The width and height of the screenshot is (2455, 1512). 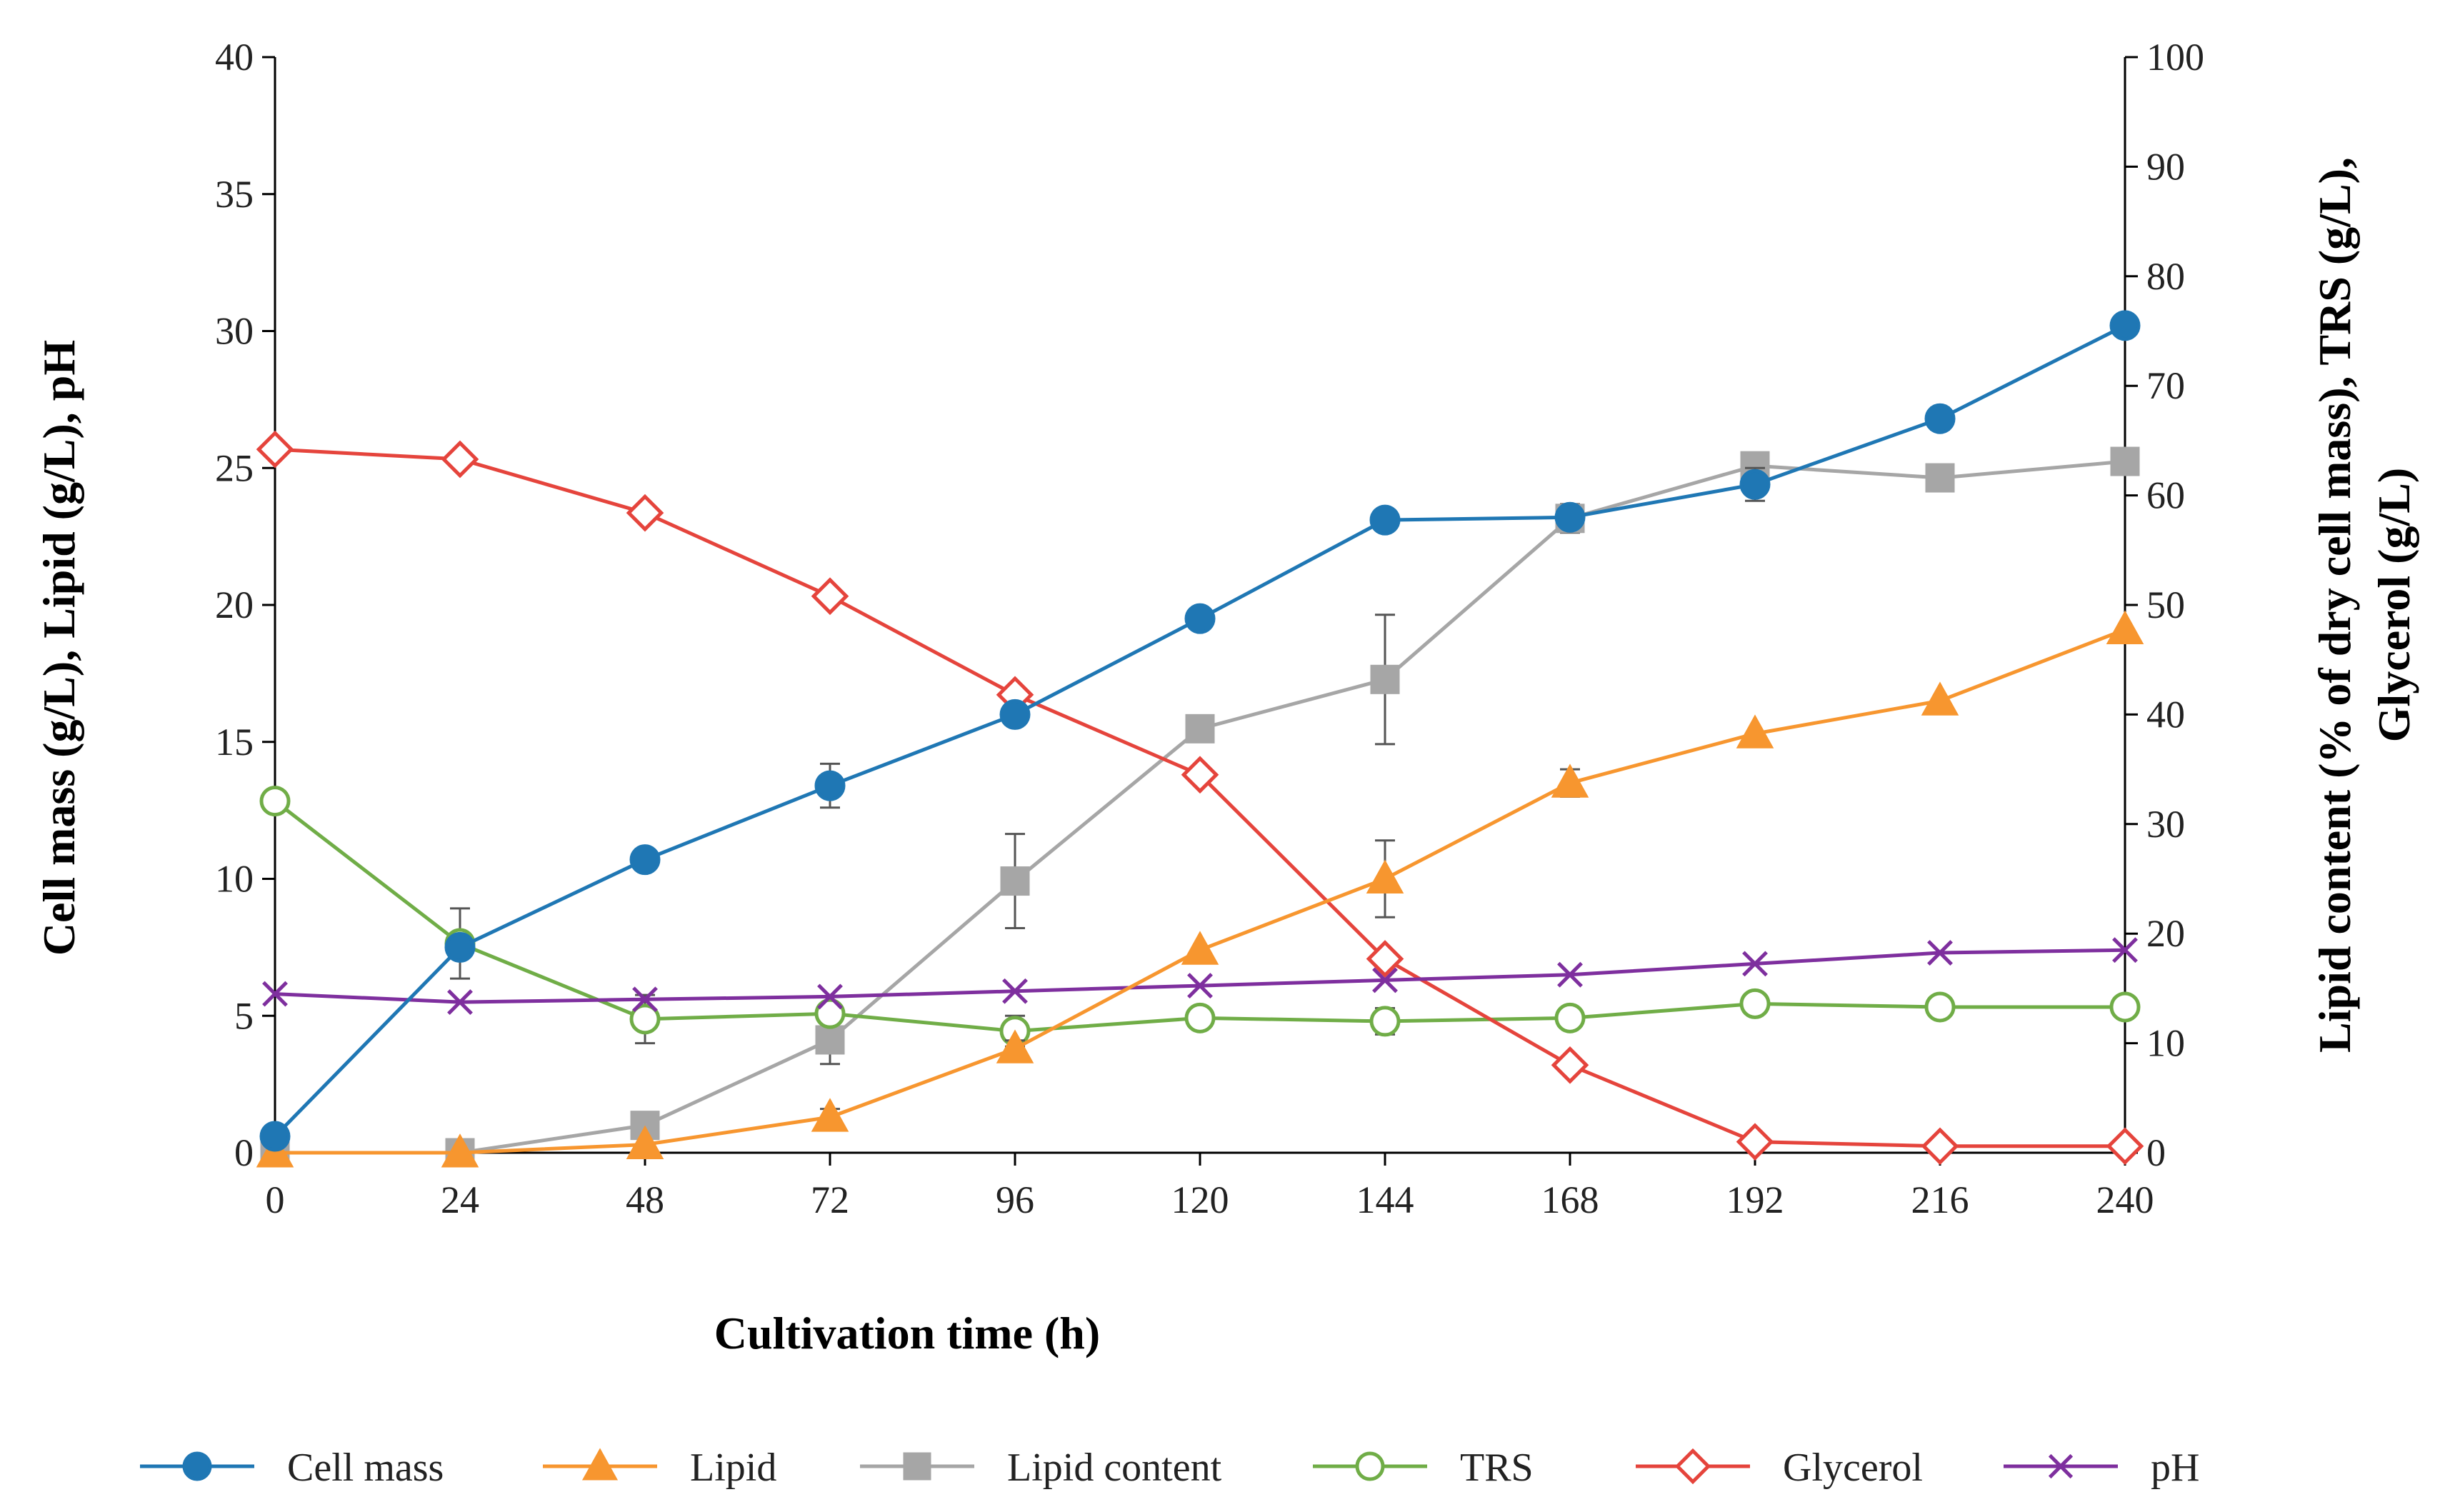 I want to click on right-tick-label: 10, so click(x=2165, y=1043).